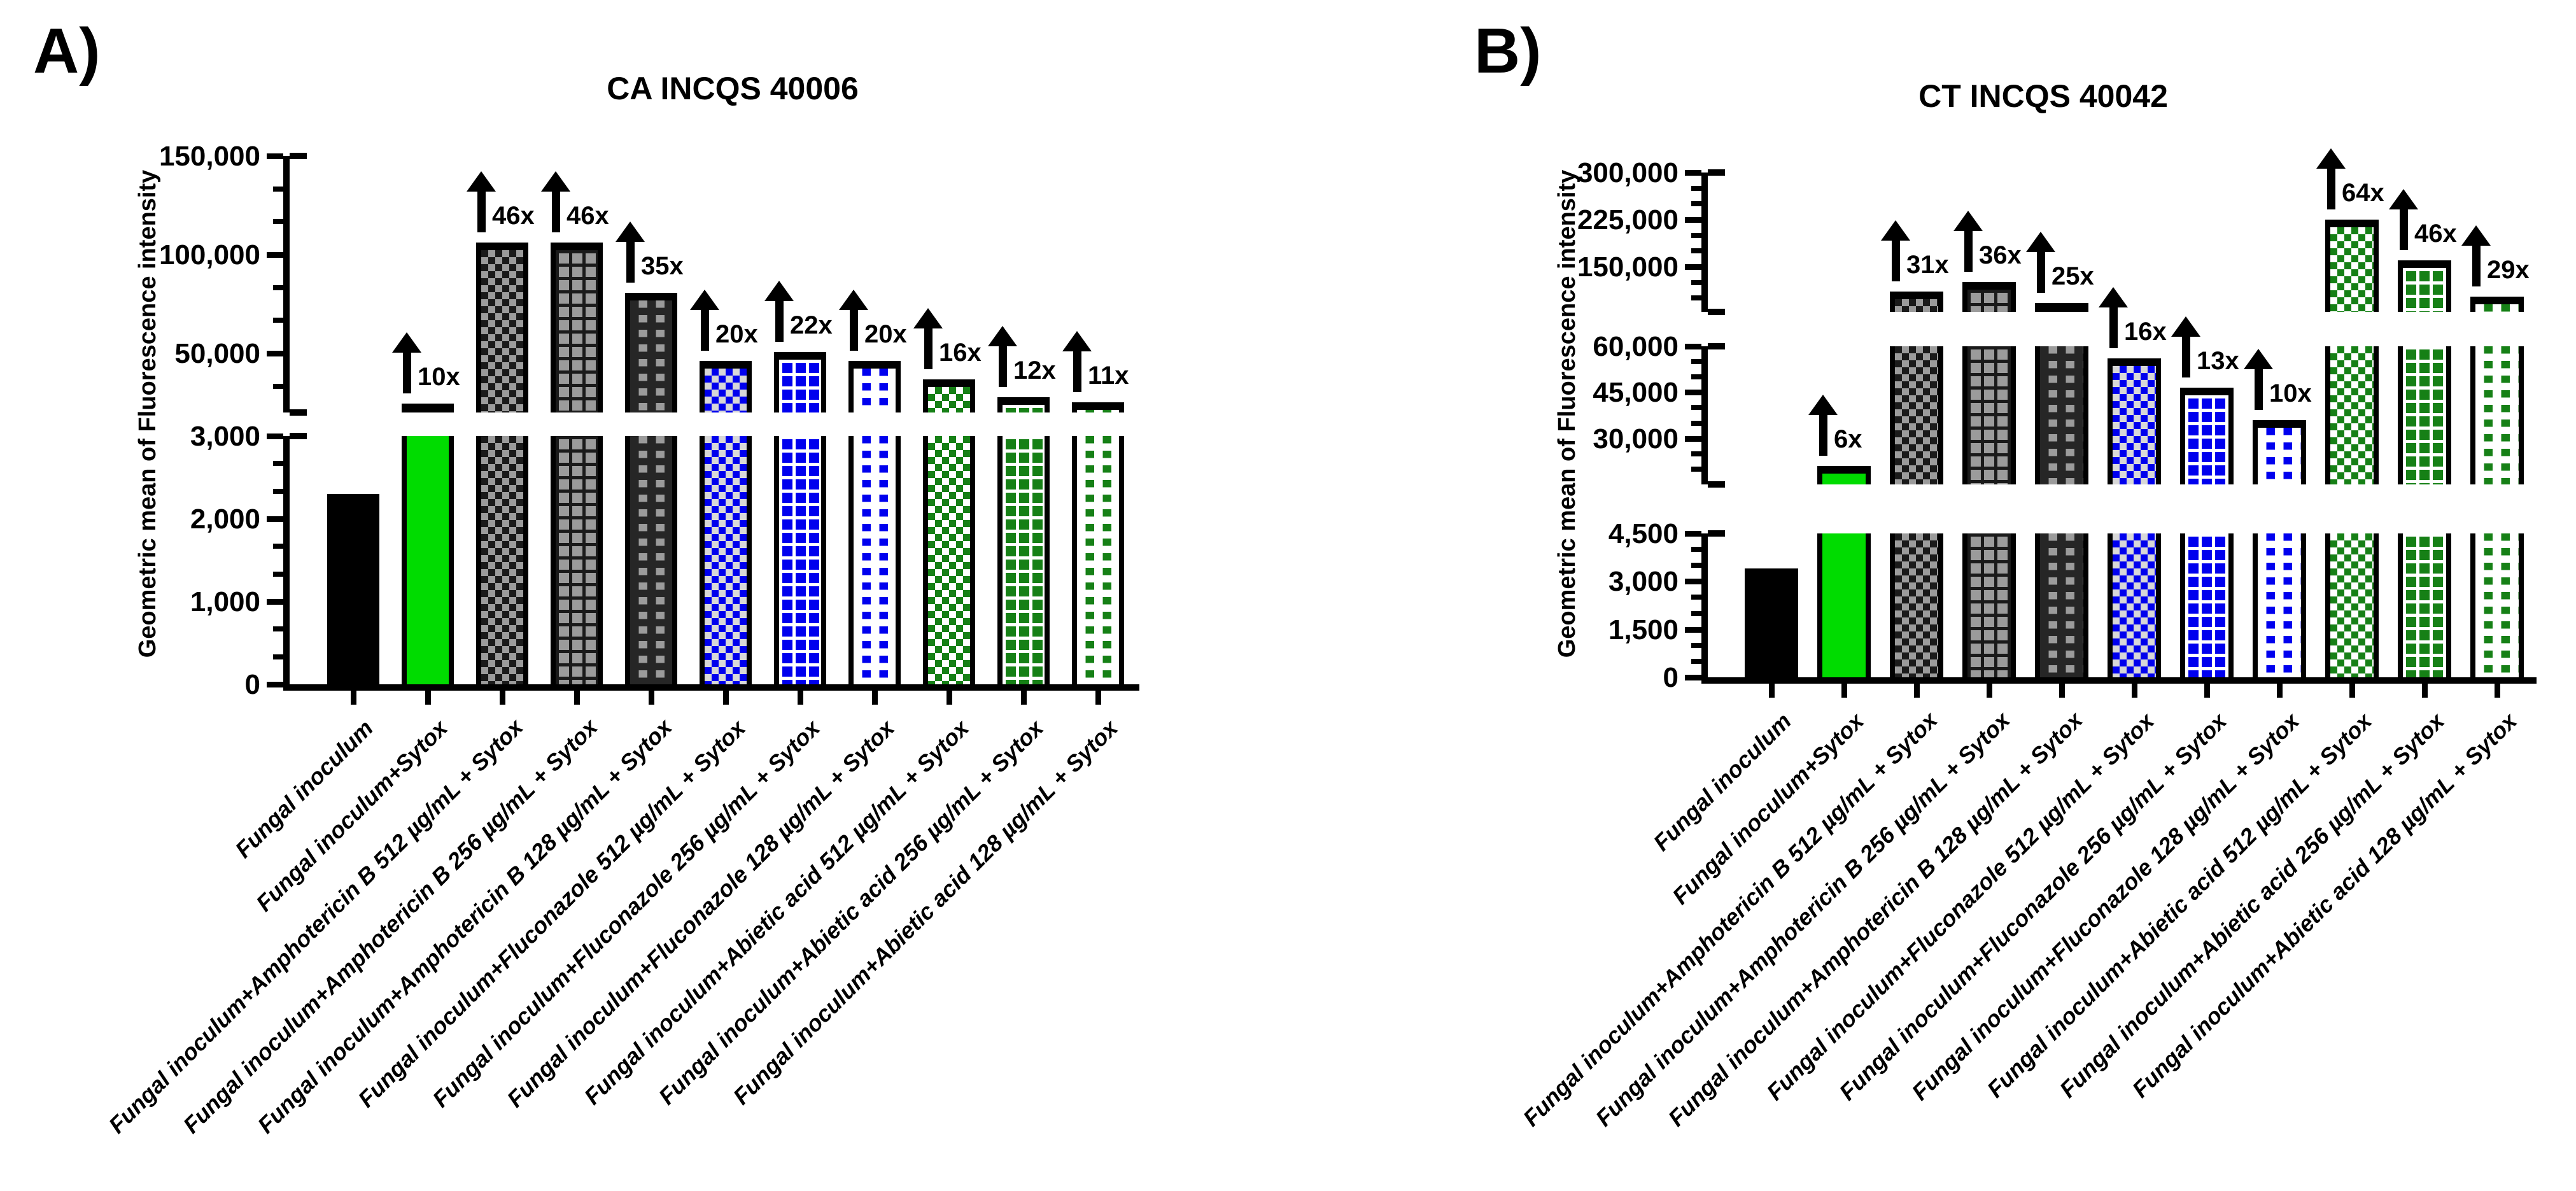 Image resolution: width=2576 pixels, height=1191 pixels. Describe the element at coordinates (1917, 302) in the screenshot. I see `panel-b-bar-gray-checker` at that location.